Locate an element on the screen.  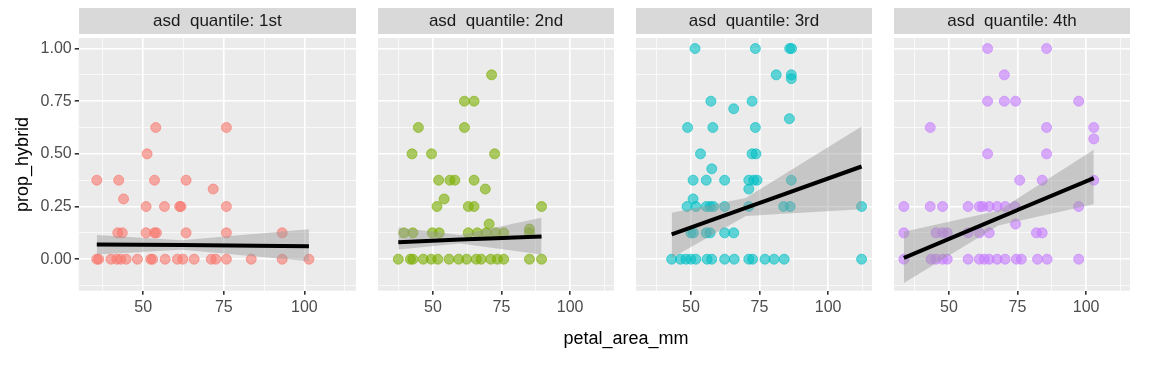
y-tick-label: 0.75 is located at coordinates (56, 100).